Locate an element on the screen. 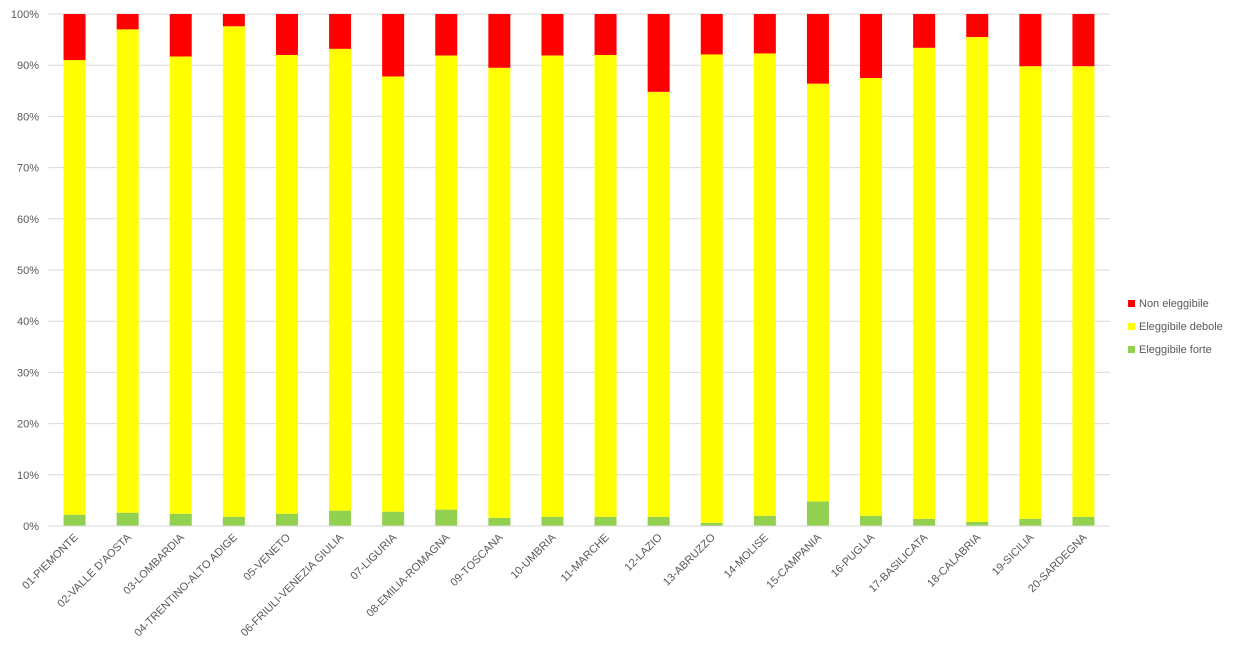 This screenshot has height=645, width=1235. y-tick-label: 30% is located at coordinates (28, 373).